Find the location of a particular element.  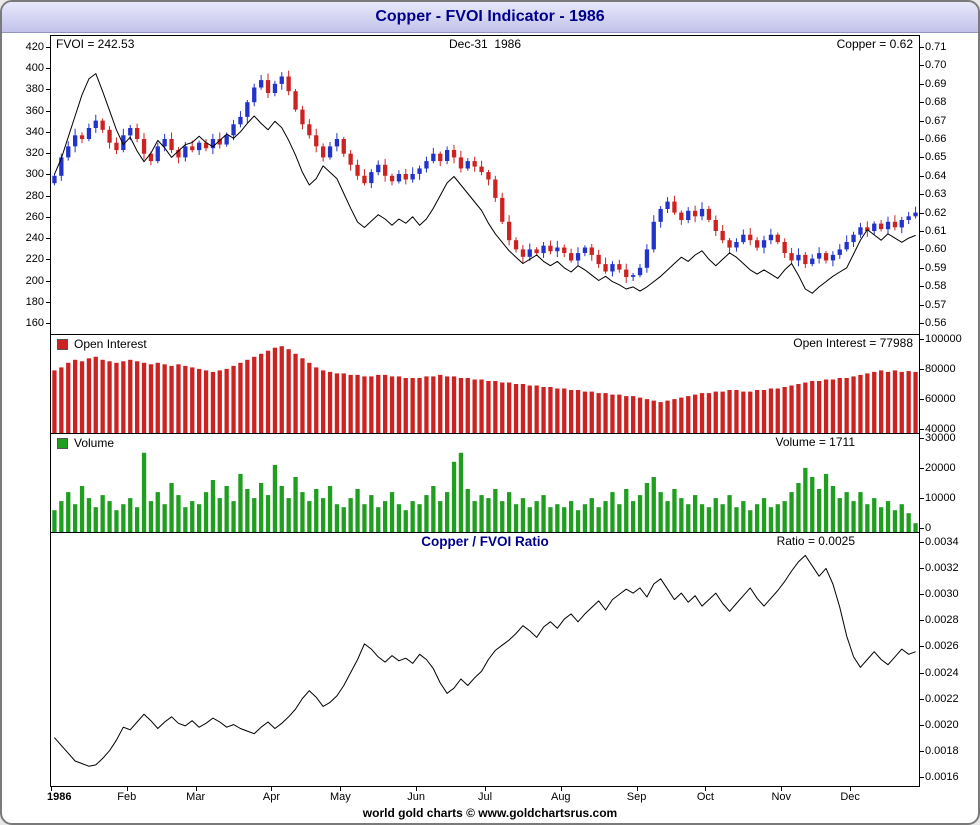

volume-chart-svg is located at coordinates (485, 492).